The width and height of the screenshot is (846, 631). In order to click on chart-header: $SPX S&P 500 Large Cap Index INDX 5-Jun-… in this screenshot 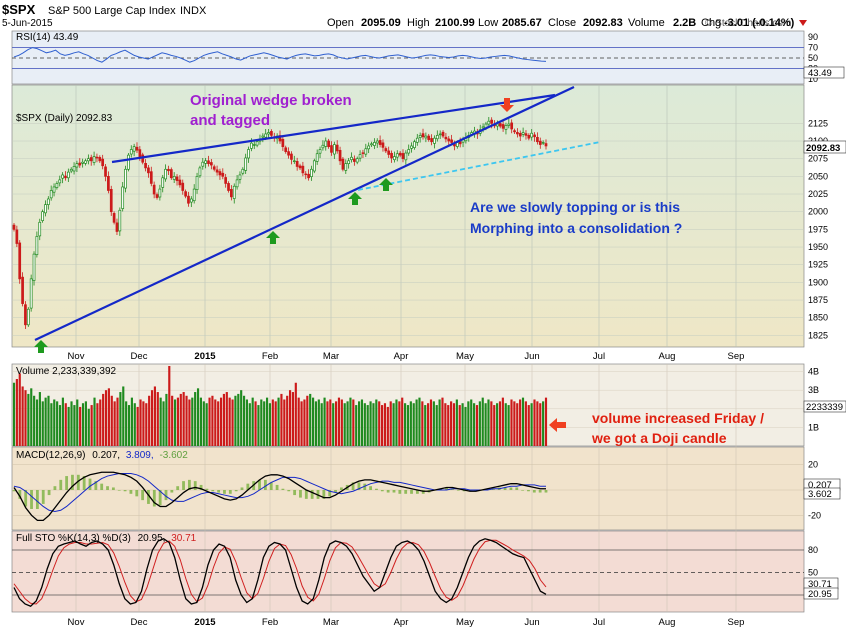, I will do `click(404, 15)`.